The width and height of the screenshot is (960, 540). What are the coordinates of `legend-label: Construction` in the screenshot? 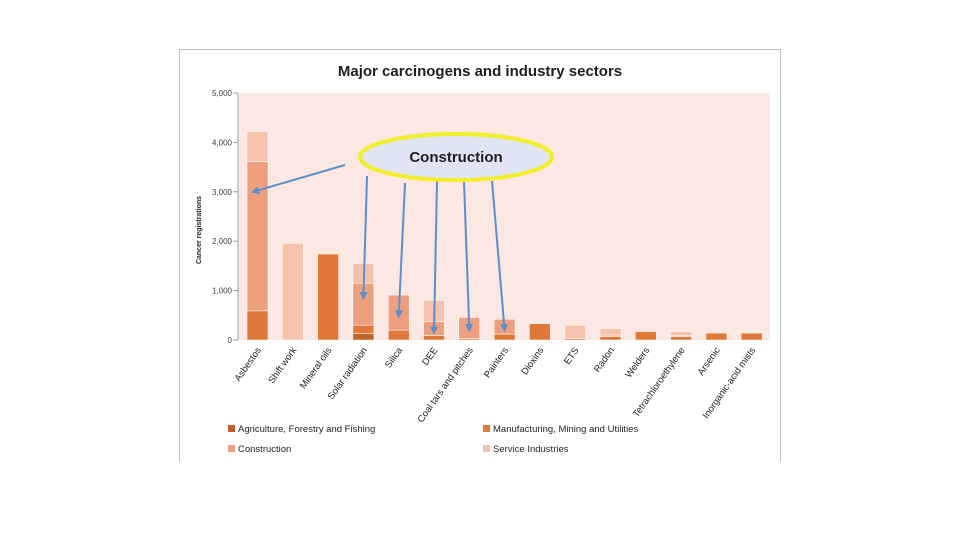 It's located at (264, 449).